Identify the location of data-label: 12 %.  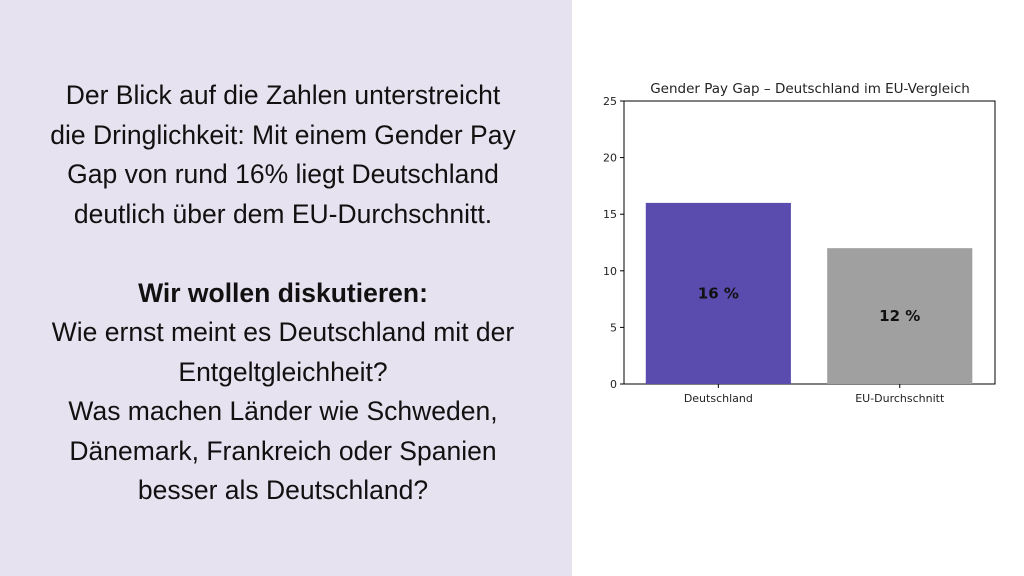
(899, 316).